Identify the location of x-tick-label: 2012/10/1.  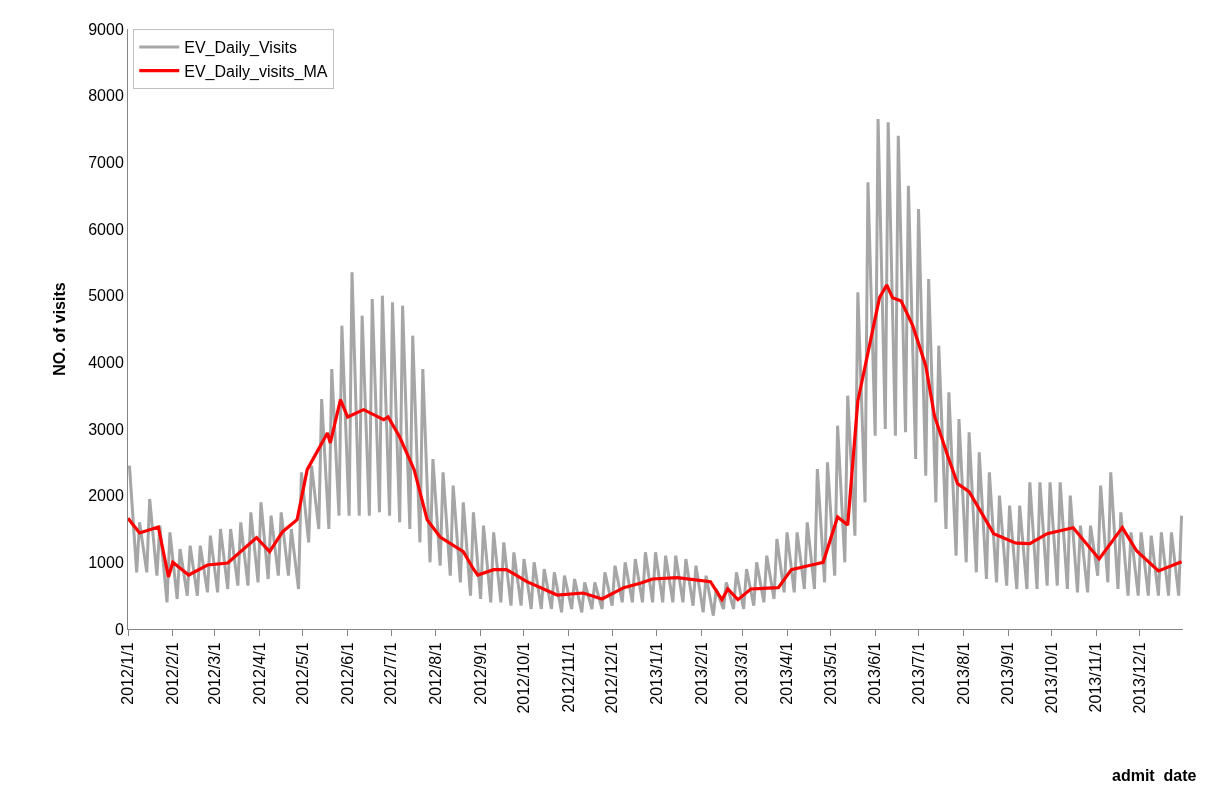
(524, 678).